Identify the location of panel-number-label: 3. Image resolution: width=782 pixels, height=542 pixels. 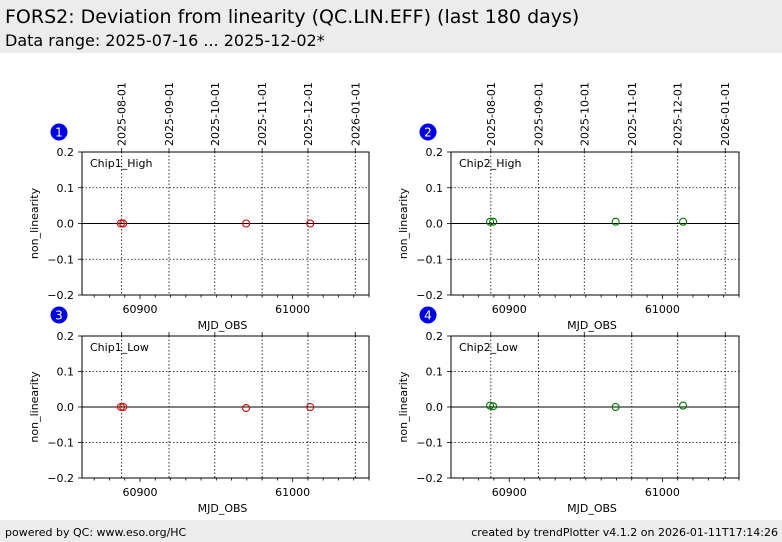
(59, 316).